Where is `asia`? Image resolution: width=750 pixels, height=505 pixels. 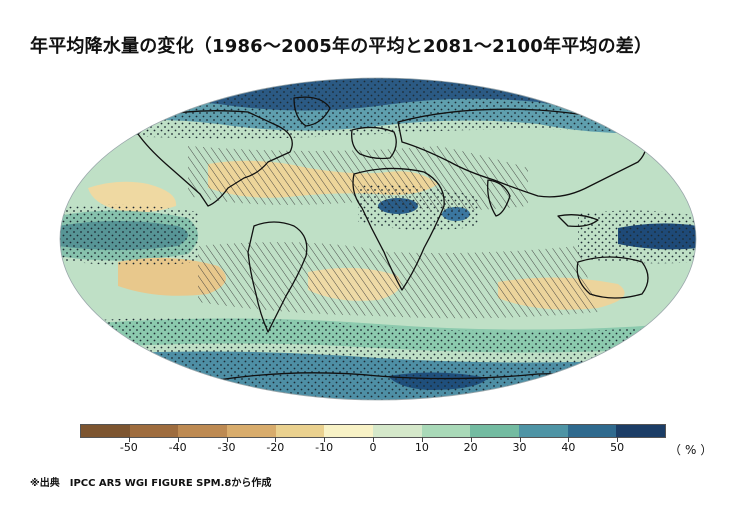 asia is located at coordinates (522, 153).